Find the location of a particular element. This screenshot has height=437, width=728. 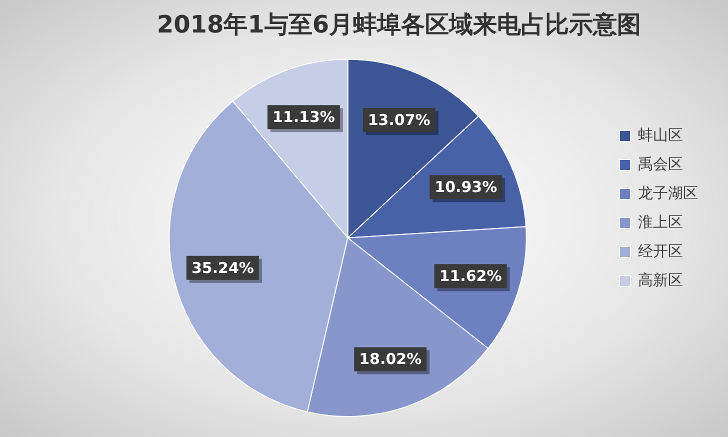

data-label: 11.62% is located at coordinates (470, 276).